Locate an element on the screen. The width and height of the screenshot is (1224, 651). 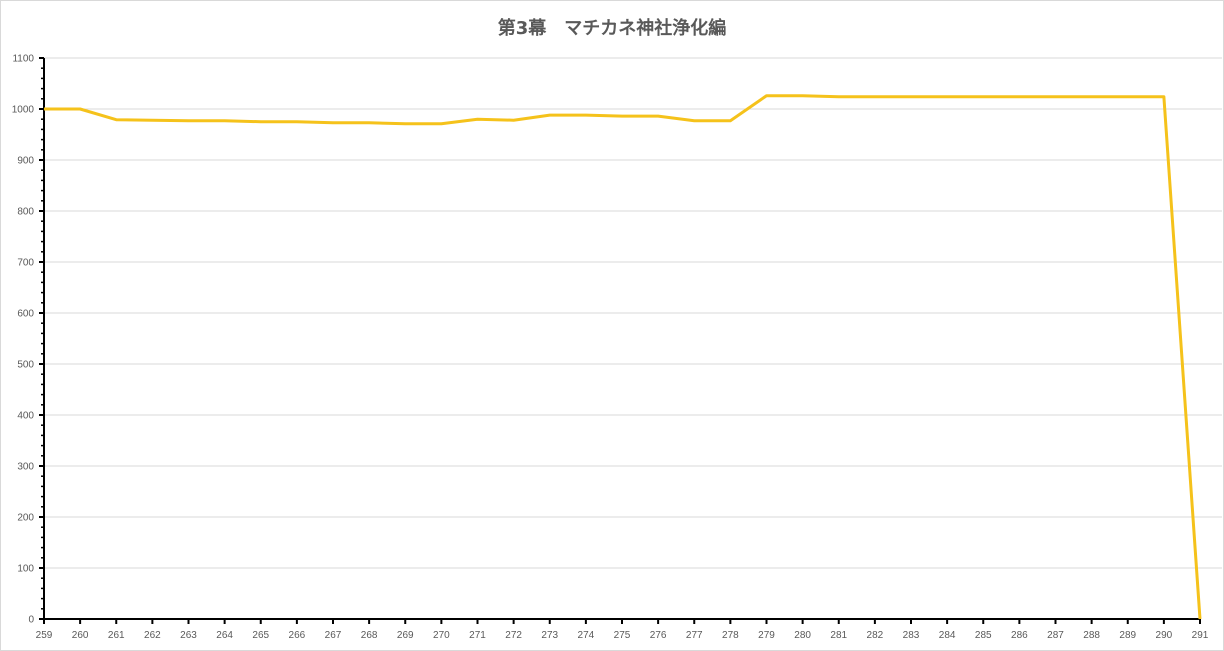
x-tick-label: 274 is located at coordinates (586, 635).